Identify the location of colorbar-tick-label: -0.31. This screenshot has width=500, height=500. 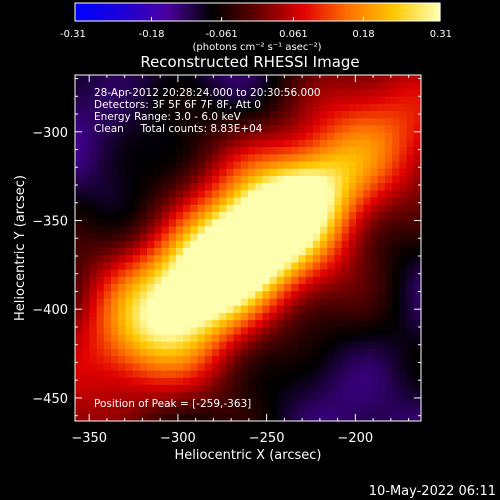
(73, 34).